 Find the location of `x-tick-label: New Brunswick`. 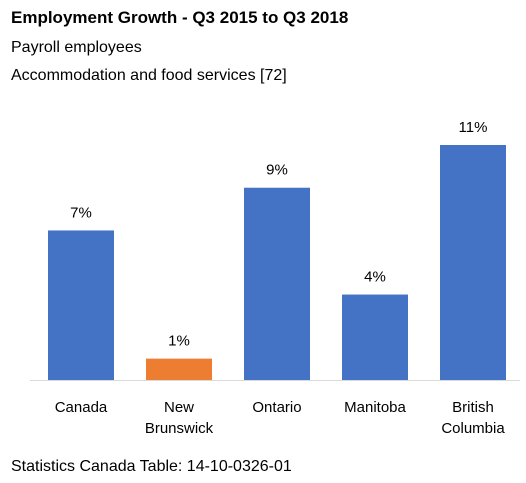

x-tick-label: New Brunswick is located at coordinates (179, 418).